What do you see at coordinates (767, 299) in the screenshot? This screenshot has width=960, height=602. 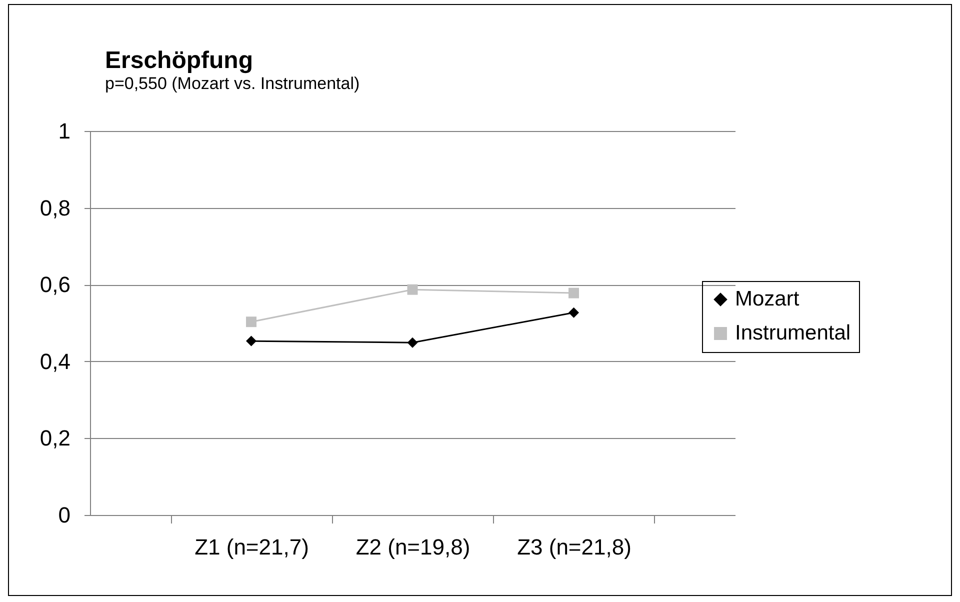 I see `legend-label: Mozart` at bounding box center [767, 299].